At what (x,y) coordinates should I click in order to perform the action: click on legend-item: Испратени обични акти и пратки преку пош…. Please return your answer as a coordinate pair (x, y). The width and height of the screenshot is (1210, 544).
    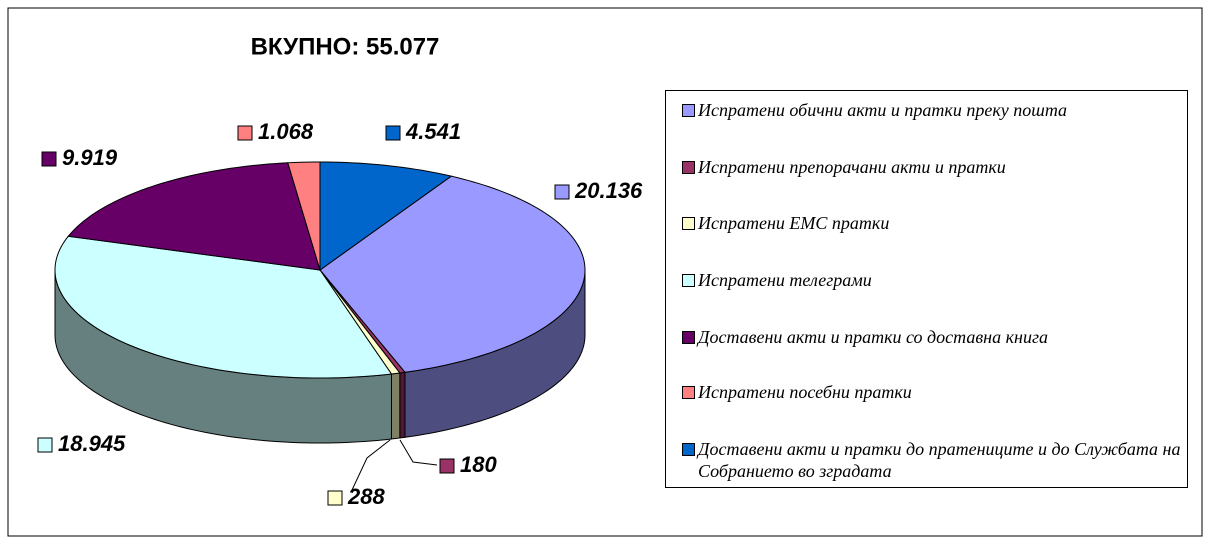
    Looking at the image, I should click on (938, 110).